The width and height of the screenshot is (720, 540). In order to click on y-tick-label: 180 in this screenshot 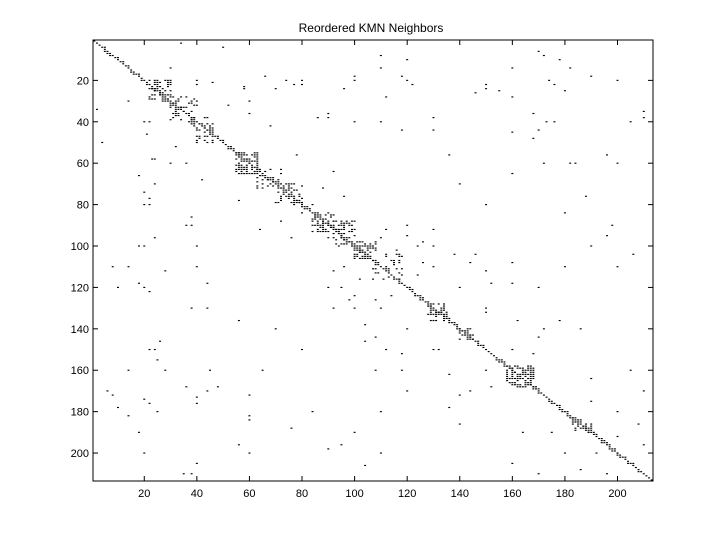, I will do `click(80, 413)`.